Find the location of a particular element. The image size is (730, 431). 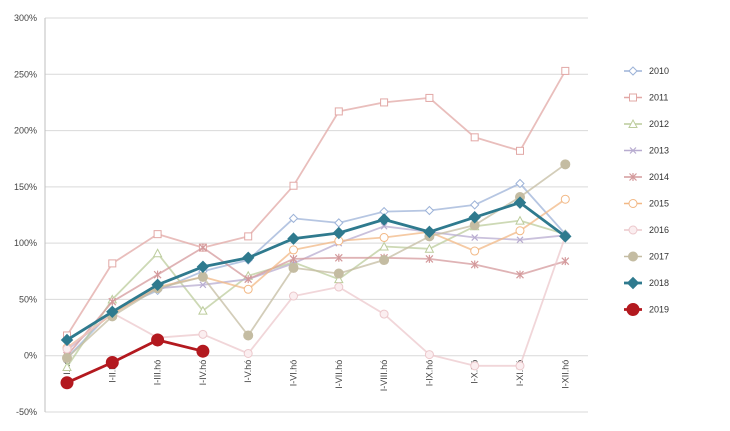

y-tick-label: 150% is located at coordinates (25, 187).